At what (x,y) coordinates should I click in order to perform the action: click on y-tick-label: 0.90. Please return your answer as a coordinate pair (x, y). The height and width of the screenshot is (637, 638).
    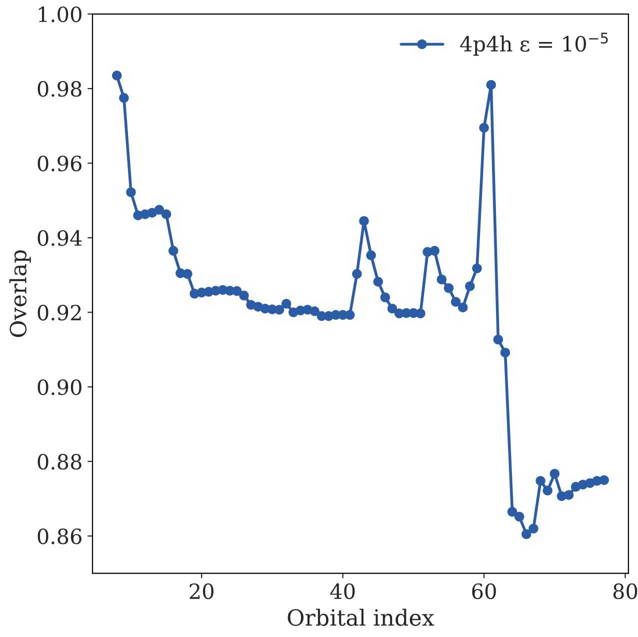
    Looking at the image, I should click on (60, 387).